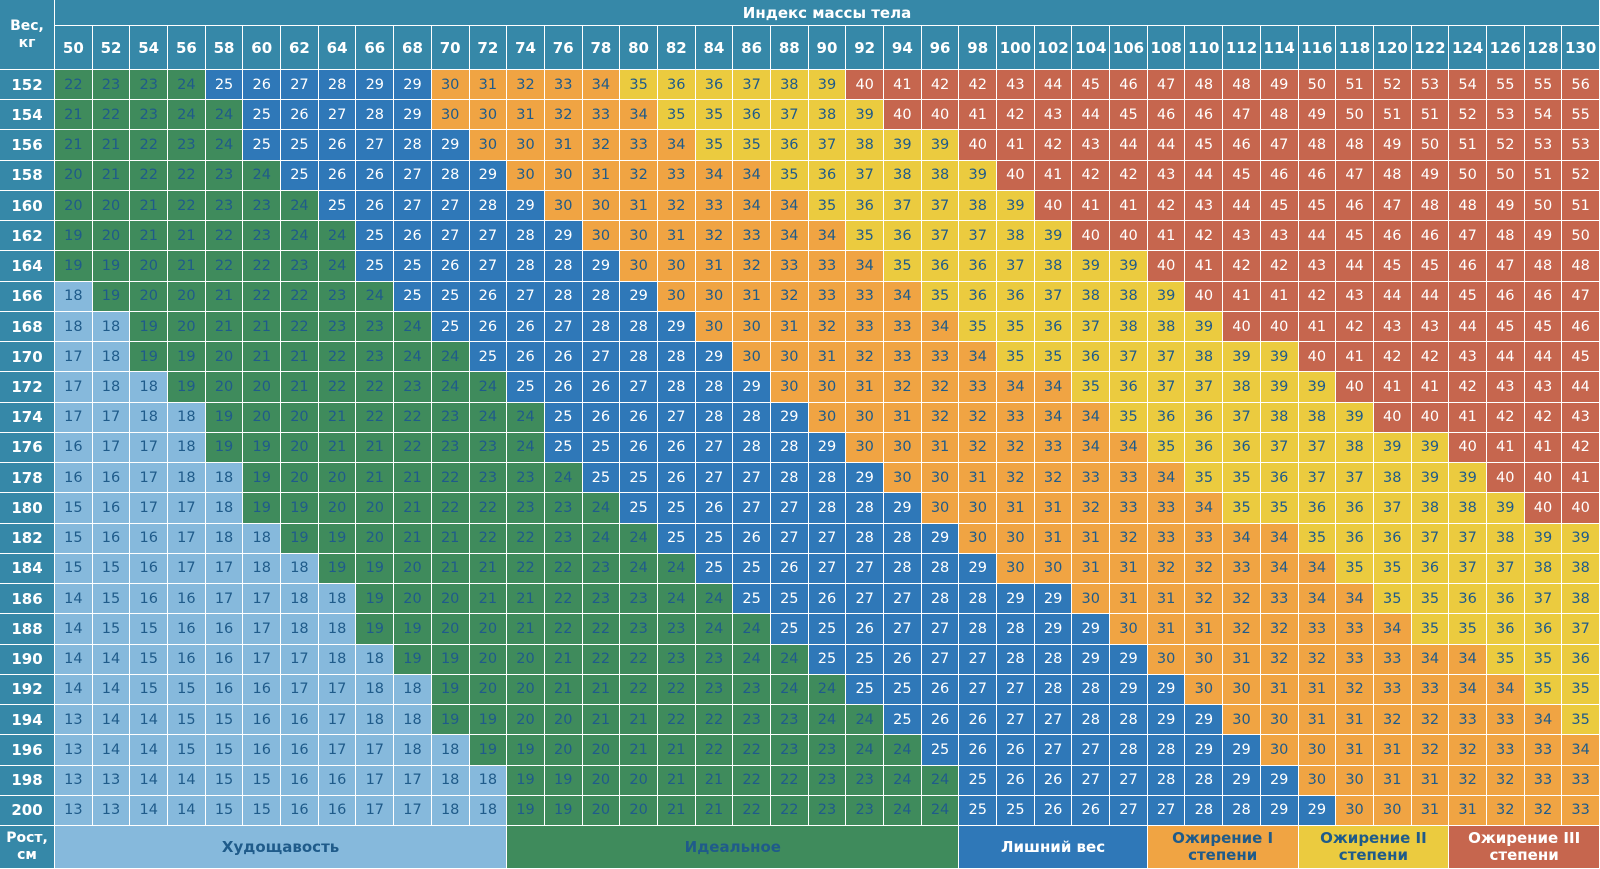 The height and width of the screenshot is (869, 1600). What do you see at coordinates (1468, 115) in the screenshot?
I see `bmi-cell: 52` at bounding box center [1468, 115].